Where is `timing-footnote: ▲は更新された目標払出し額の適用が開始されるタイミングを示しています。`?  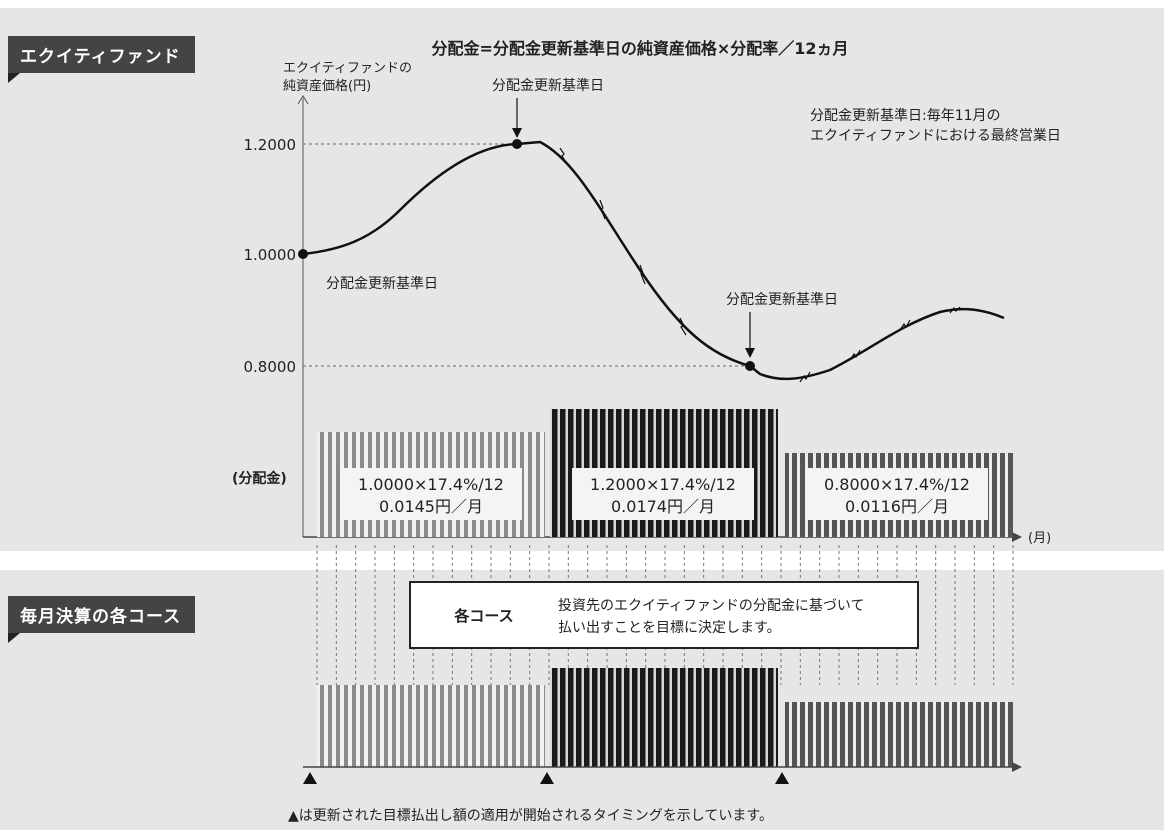 timing-footnote: ▲は更新された目標払出し額の適用が開始されるタイミングを示しています。 is located at coordinates (530, 815).